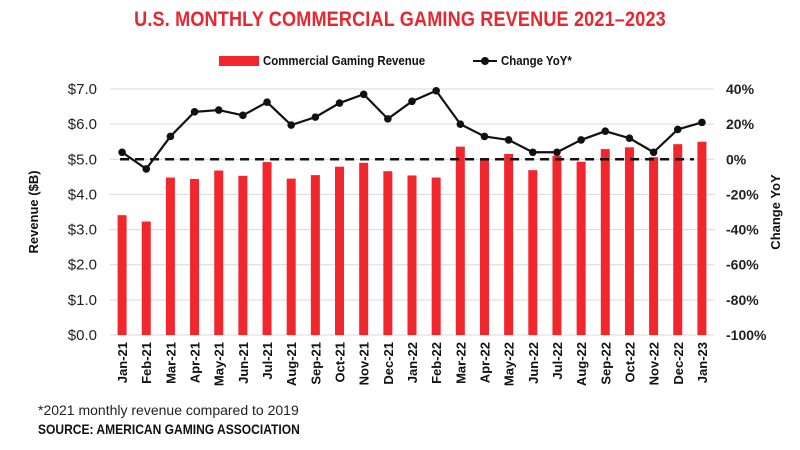  Describe the element at coordinates (702, 362) in the screenshot. I see `x-tick-label: Jan-23` at that location.